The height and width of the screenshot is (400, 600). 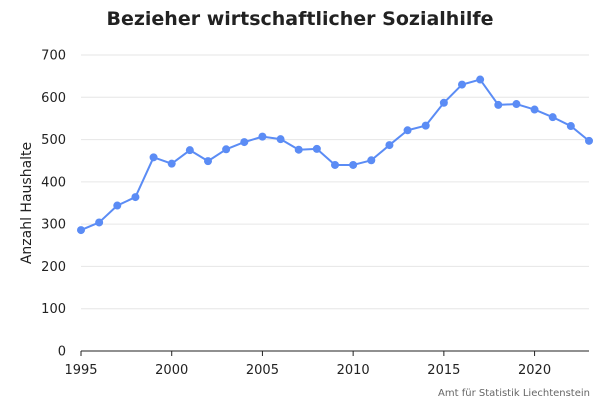 What do you see at coordinates (62, 352) in the screenshot?
I see `y-tick-label: 0` at bounding box center [62, 352].